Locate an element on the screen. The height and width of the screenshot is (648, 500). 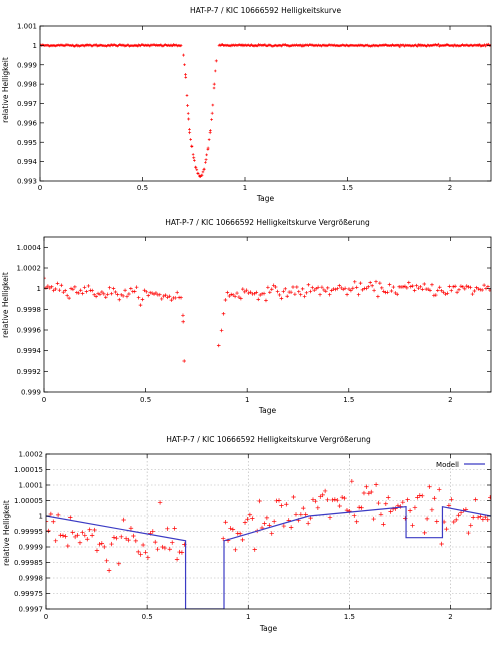
y-tick-label: 0.996 is located at coordinates (27, 123).